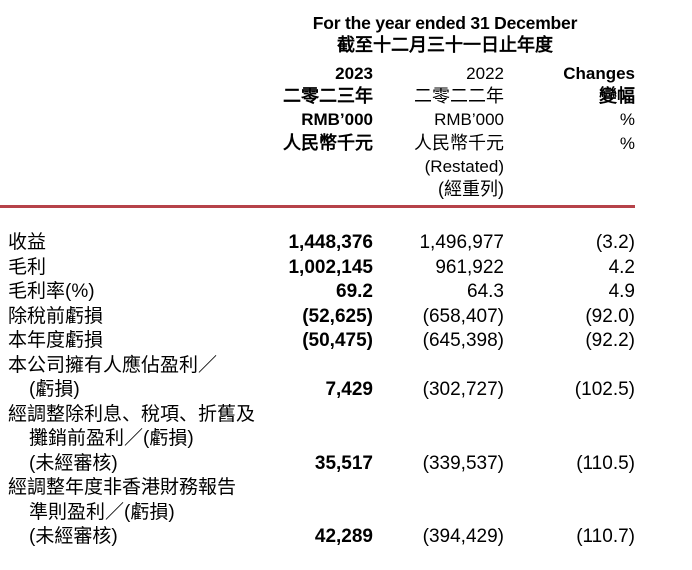  Describe the element at coordinates (459, 96) in the screenshot. I see `header-2022-year-zh: 二零二二年` at that location.